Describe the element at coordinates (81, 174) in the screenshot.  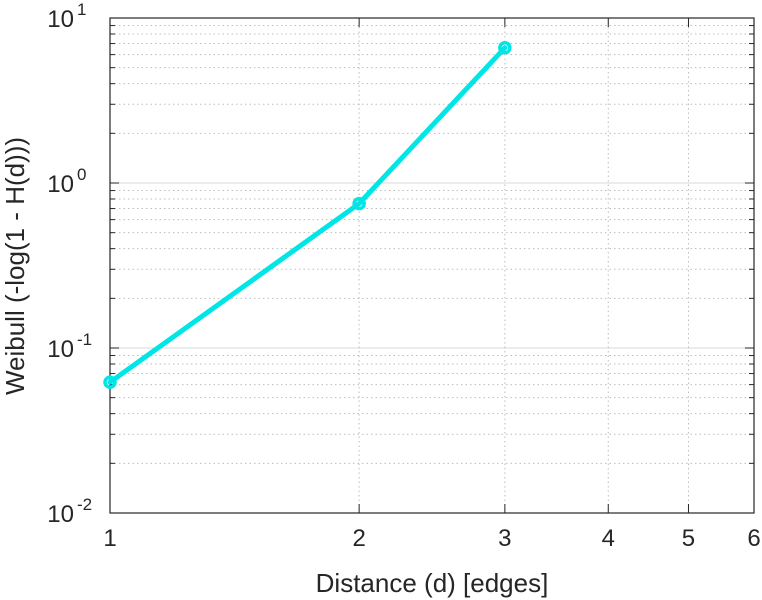
I see `y-tick-label-exponent: 0` at that location.